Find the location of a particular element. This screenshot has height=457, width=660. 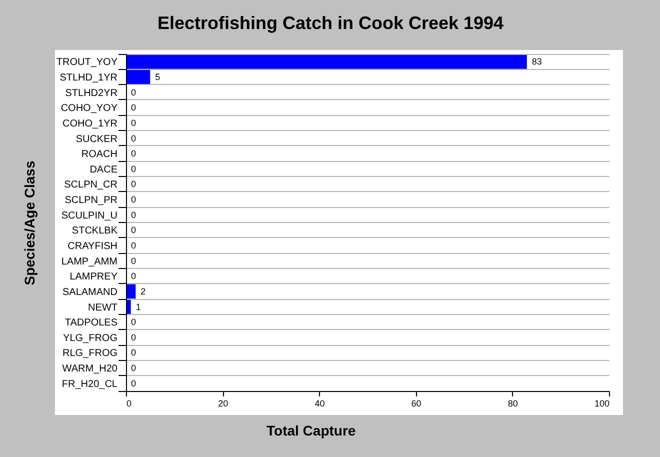

y-axis-title: Species/Age Class is located at coordinates (30, 223).